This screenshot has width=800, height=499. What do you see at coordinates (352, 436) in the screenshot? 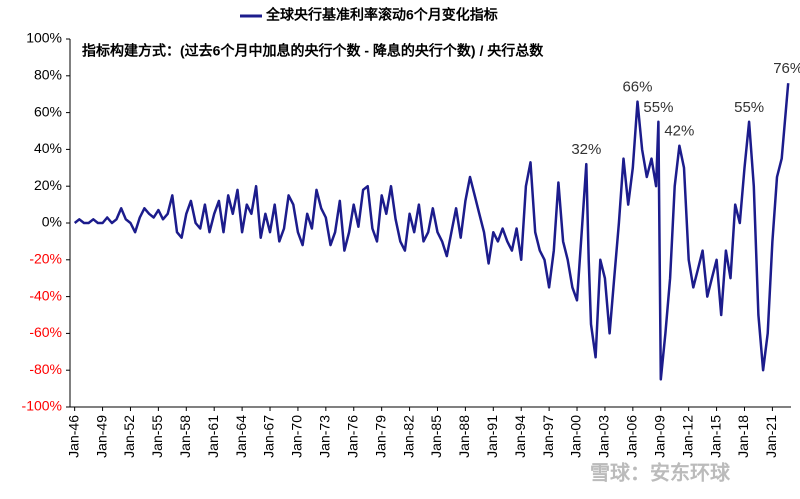
I see `x-tick-label: Jan-76` at bounding box center [352, 436].